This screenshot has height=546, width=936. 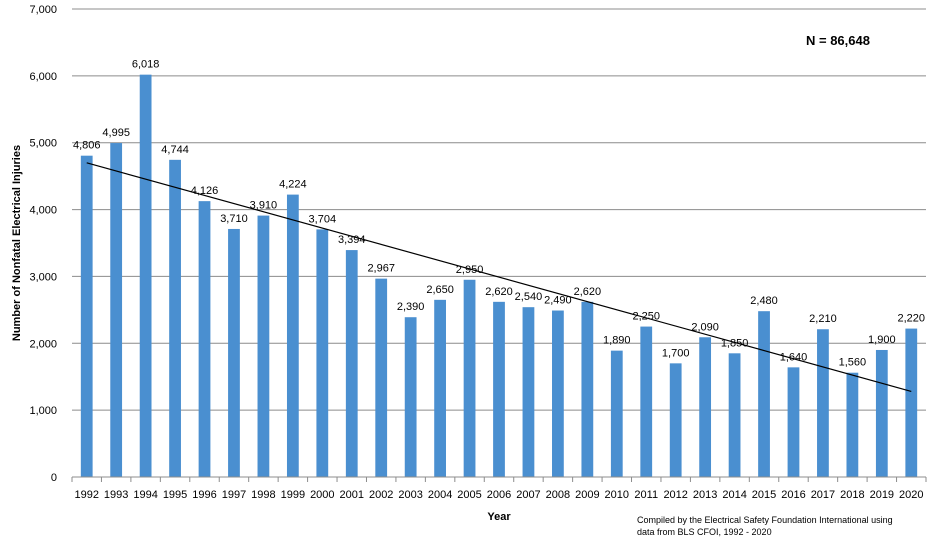 I want to click on data-label-2005: 2,950, so click(x=470, y=270).